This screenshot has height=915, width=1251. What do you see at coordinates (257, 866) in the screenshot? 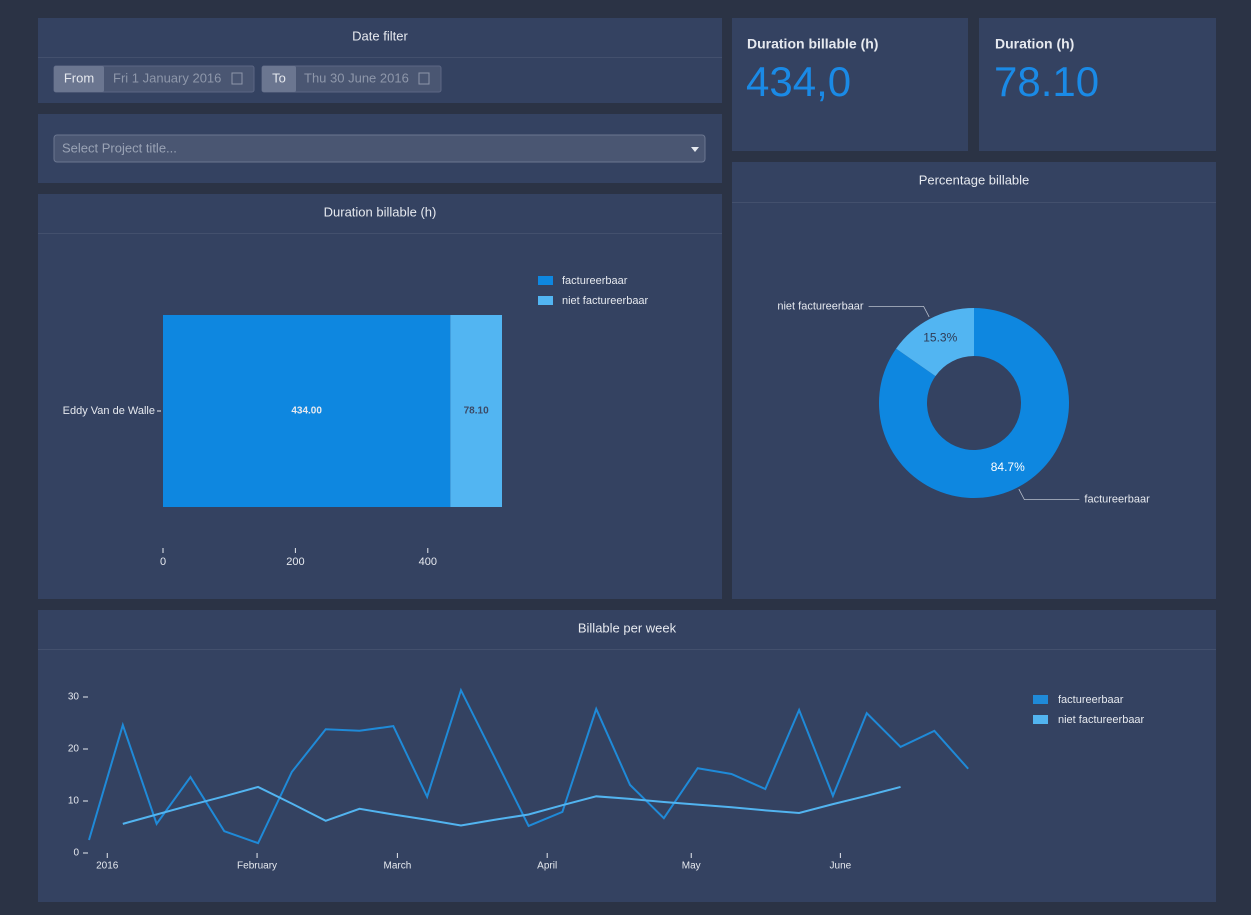
I see `x-tick-label: February` at bounding box center [257, 866].